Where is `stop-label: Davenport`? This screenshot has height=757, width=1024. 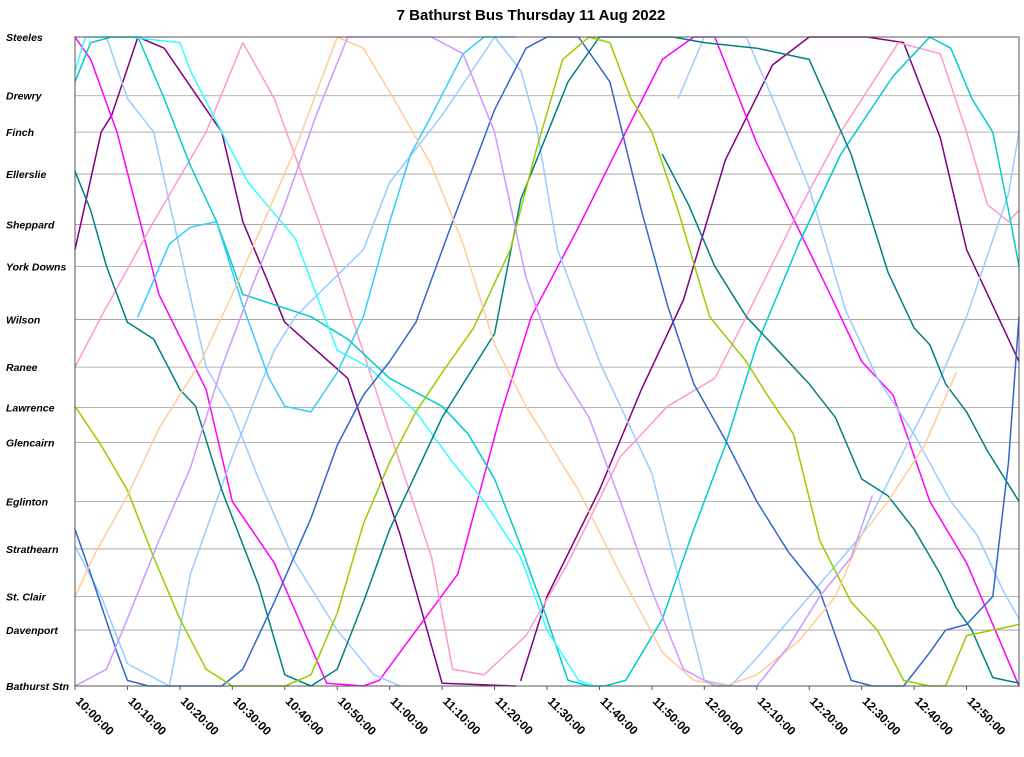 stop-label: Davenport is located at coordinates (32, 631).